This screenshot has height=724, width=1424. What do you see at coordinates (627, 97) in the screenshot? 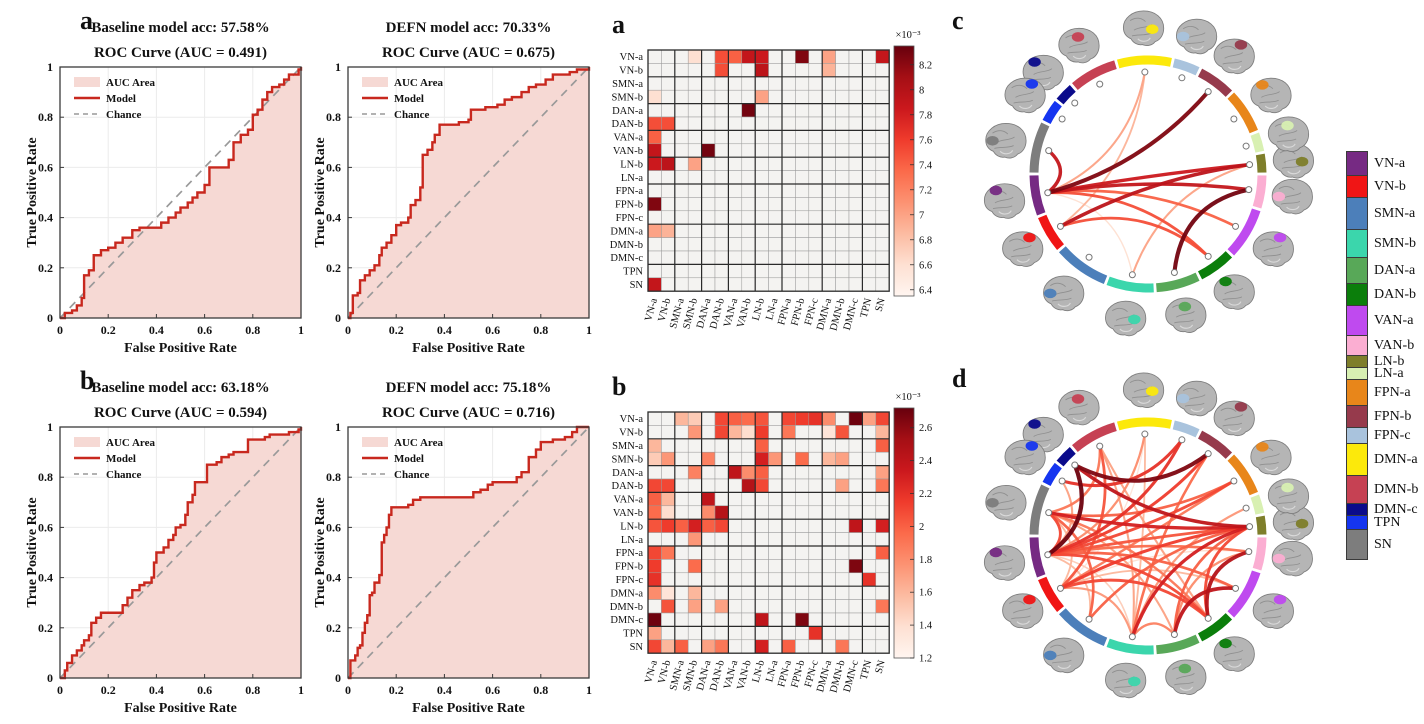
I see `svg-text: SMN-b` at bounding box center [627, 97].